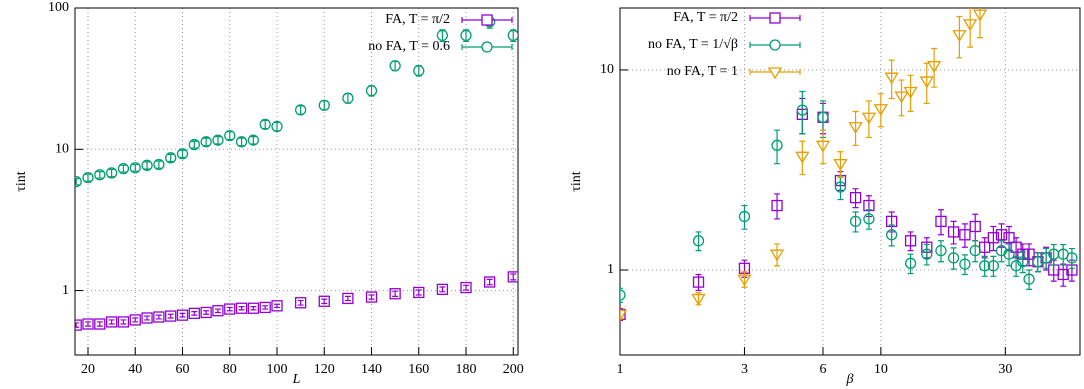  Describe the element at coordinates (277, 369) in the screenshot. I see `x-tick-label: 100` at that location.